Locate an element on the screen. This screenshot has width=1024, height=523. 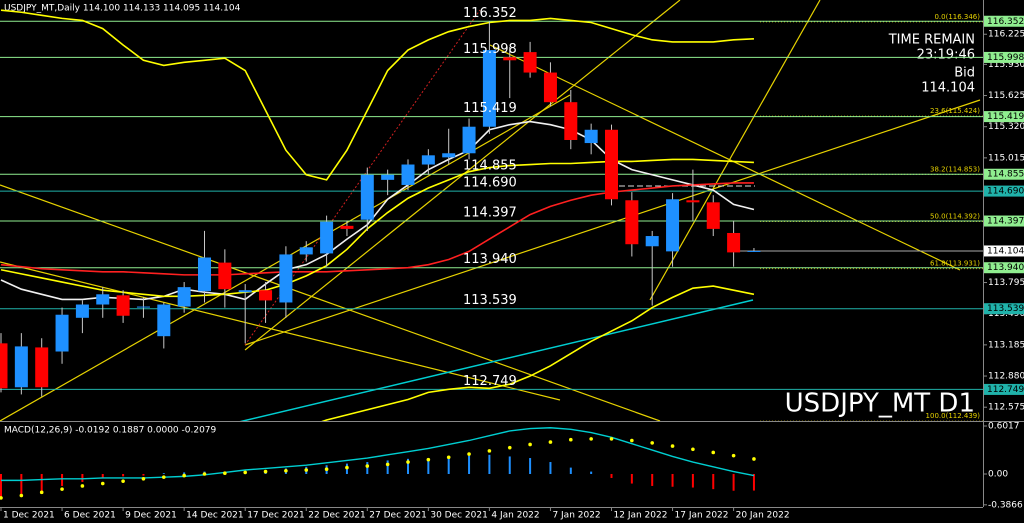
y-tick-label: 0.6017 is located at coordinates (1004, 427).